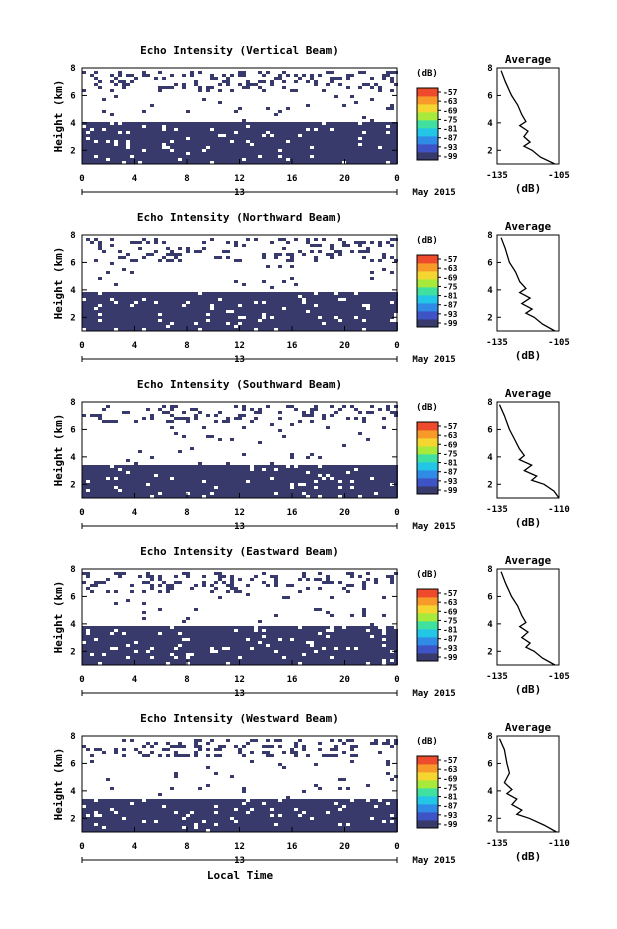 This screenshot has height=929, width=617. Describe the element at coordinates (529, 451) in the screenshot. I see `profile-line` at that location.